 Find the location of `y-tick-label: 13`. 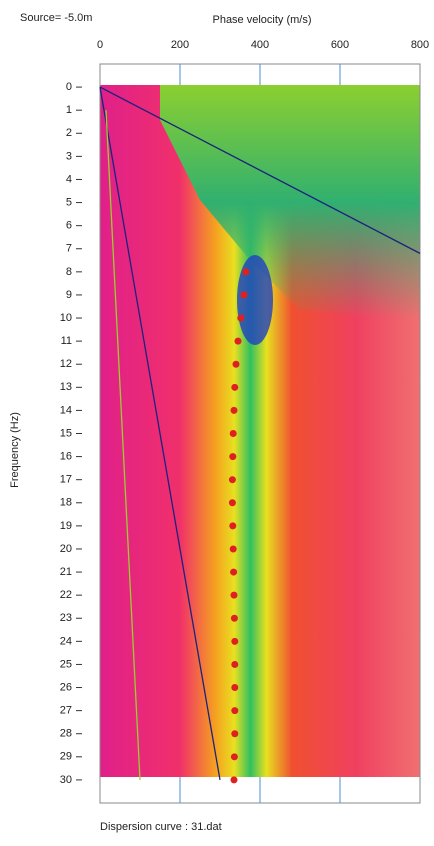

y-tick-label: 13 is located at coordinates (66, 387).